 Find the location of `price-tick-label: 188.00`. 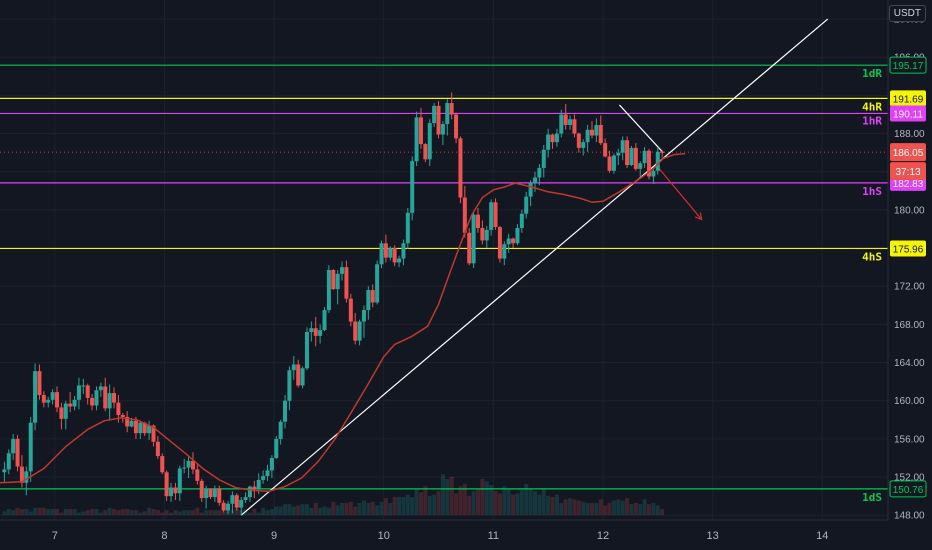

price-tick-label: 188.00 is located at coordinates (909, 134).